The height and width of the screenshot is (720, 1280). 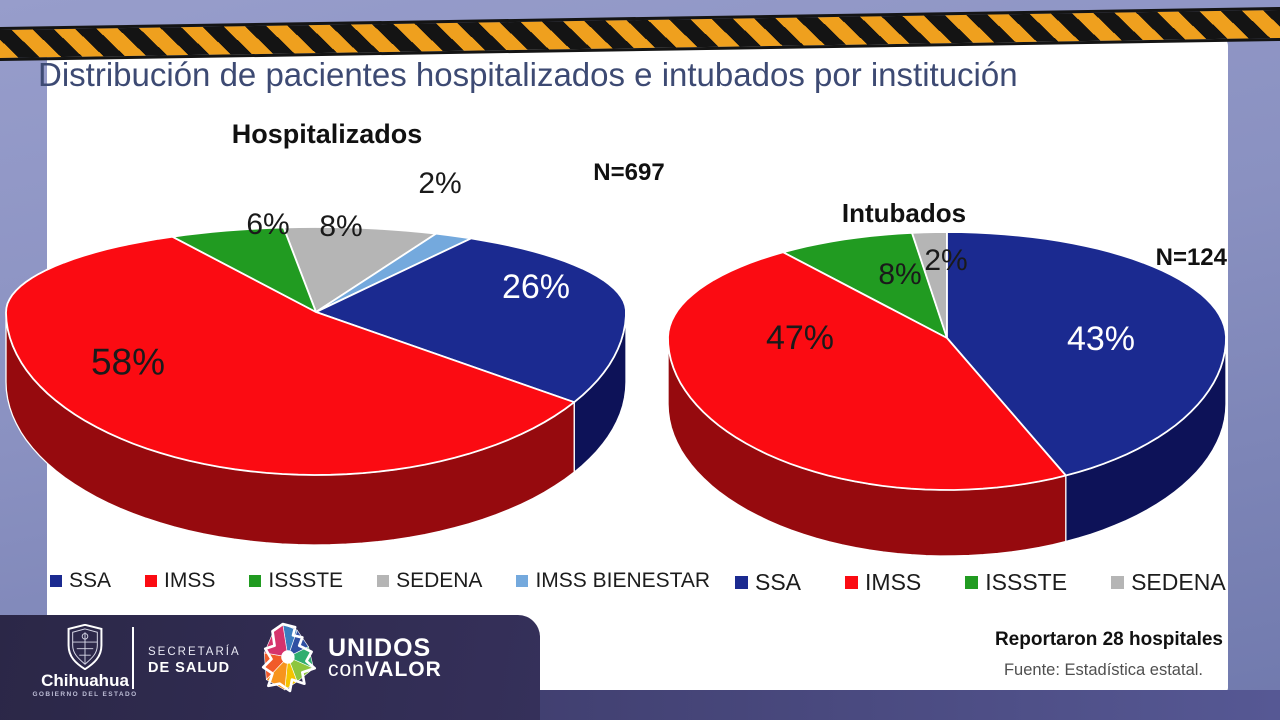 I want to click on legend-hospitalizados: SSA IMSS ISSSTE SEDENA IMSS BIENESTAR, so click(x=380, y=581).